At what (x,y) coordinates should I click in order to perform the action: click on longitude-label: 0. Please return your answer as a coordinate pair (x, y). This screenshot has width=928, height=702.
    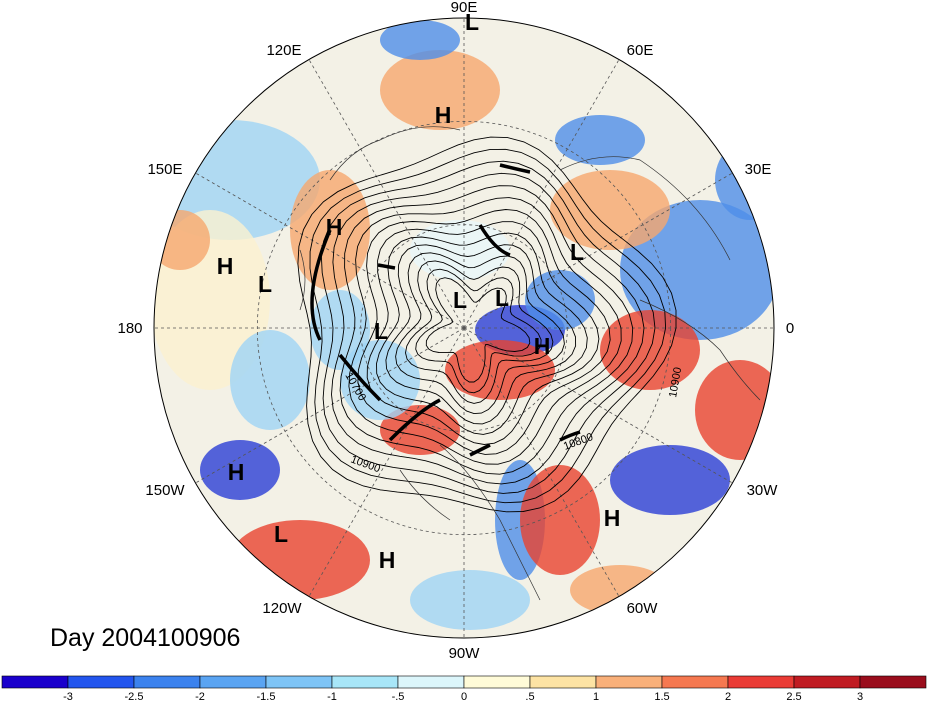
    Looking at the image, I should click on (790, 328).